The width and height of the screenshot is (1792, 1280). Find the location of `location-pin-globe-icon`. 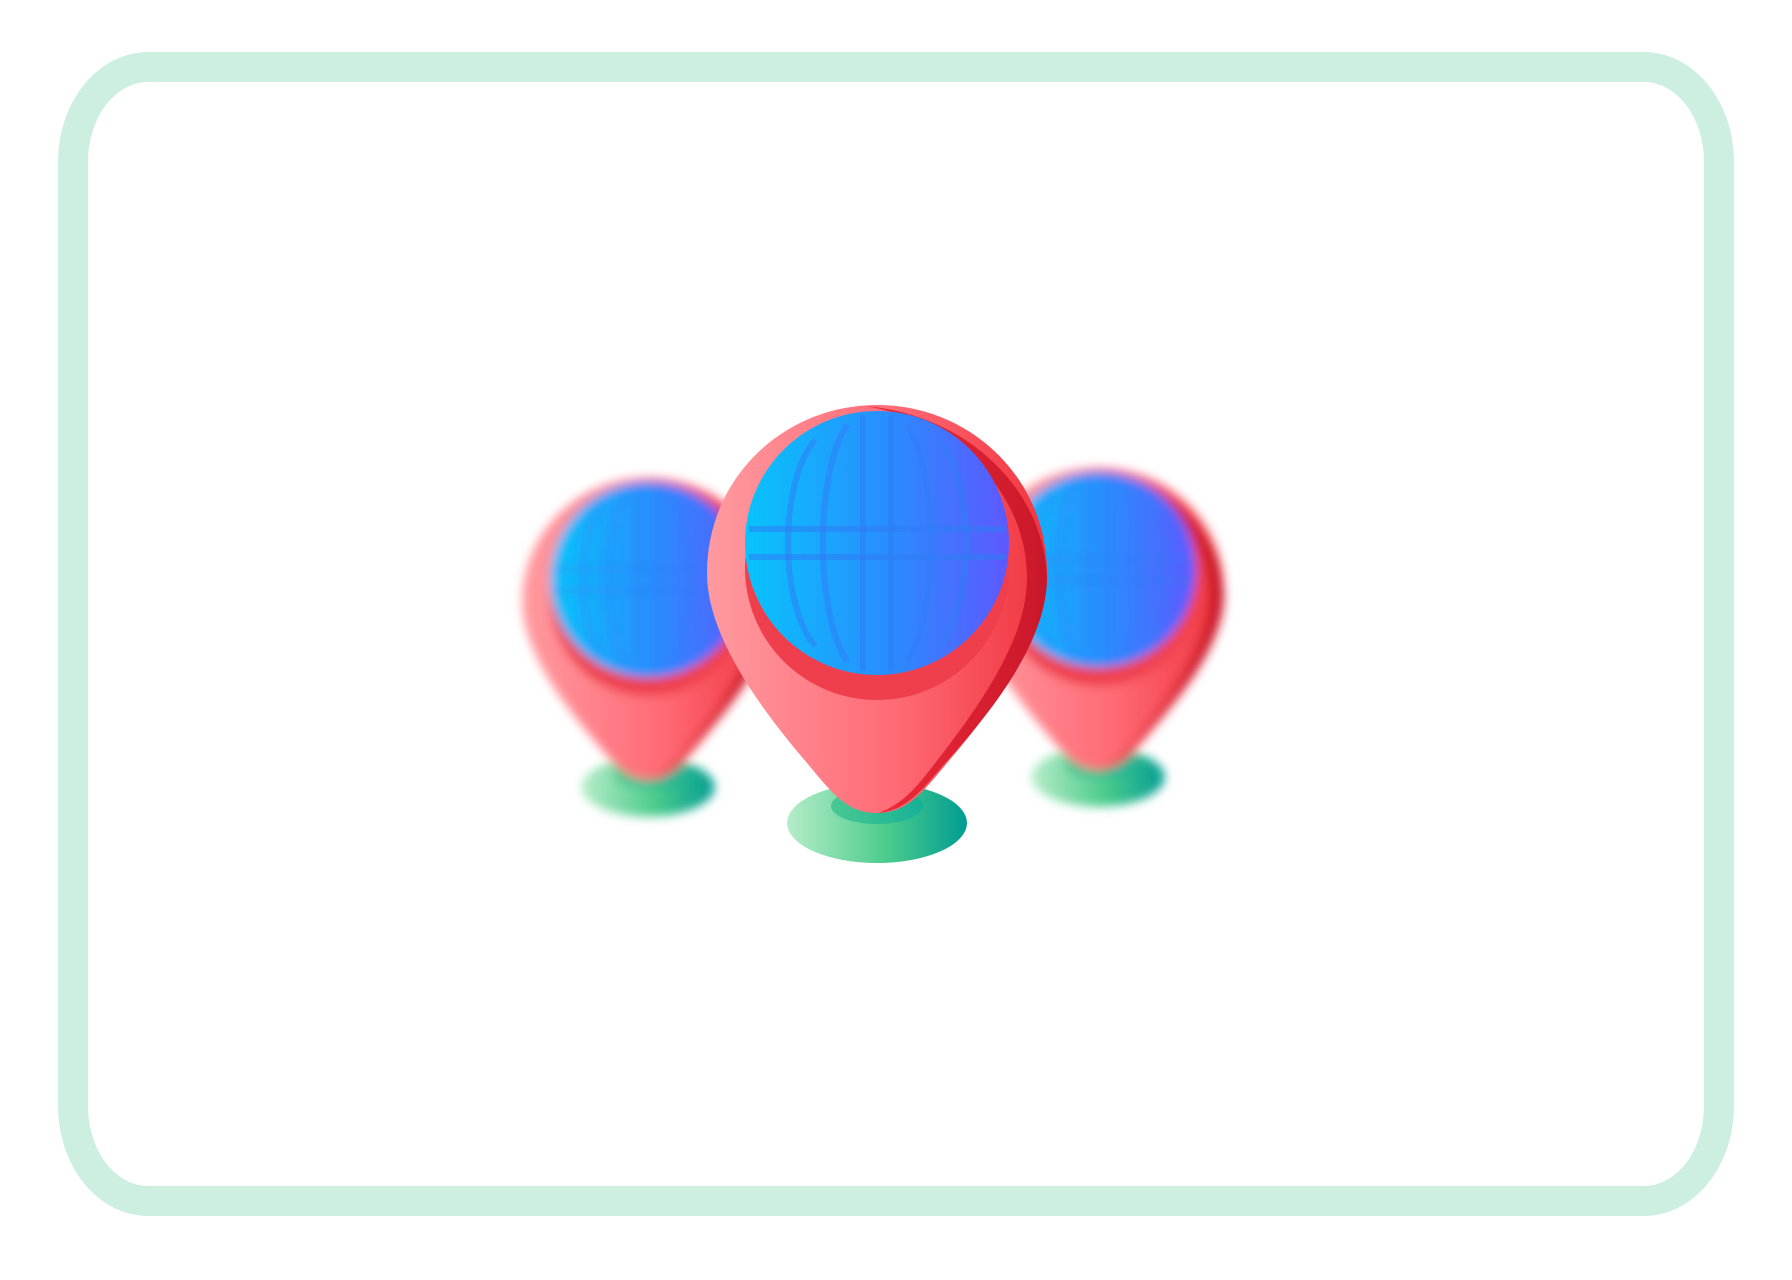

location-pin-globe-icon is located at coordinates (877, 634).